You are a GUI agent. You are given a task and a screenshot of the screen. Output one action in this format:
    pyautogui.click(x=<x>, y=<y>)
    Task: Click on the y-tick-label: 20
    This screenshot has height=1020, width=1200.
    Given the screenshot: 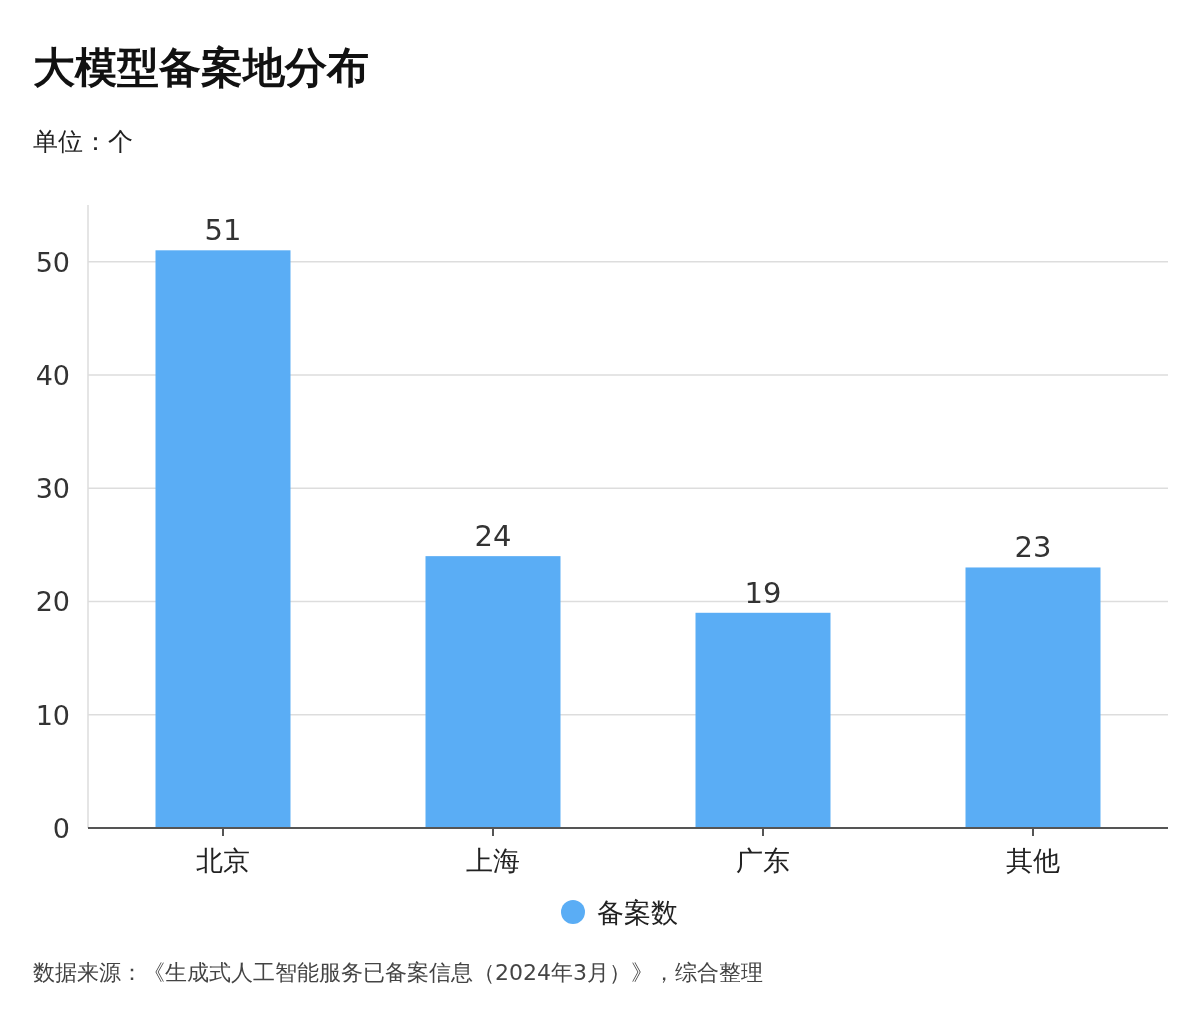 What is the action you would take?
    pyautogui.click(x=52, y=602)
    